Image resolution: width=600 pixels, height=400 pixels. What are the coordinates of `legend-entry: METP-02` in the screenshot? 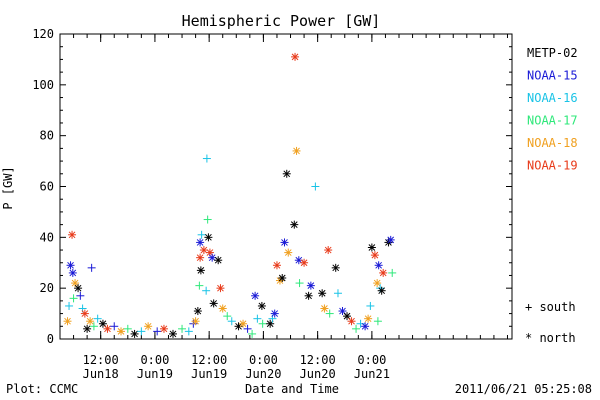 It's located at (552, 53).